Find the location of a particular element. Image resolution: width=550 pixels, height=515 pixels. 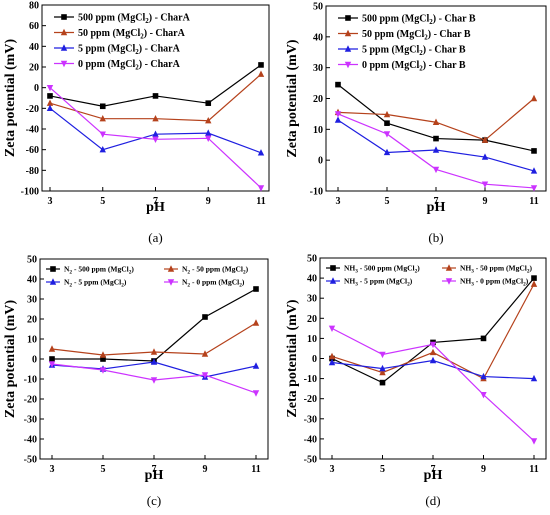

legend-label: N2 - 50 ppm (MgCl2) is located at coordinates (215, 270).